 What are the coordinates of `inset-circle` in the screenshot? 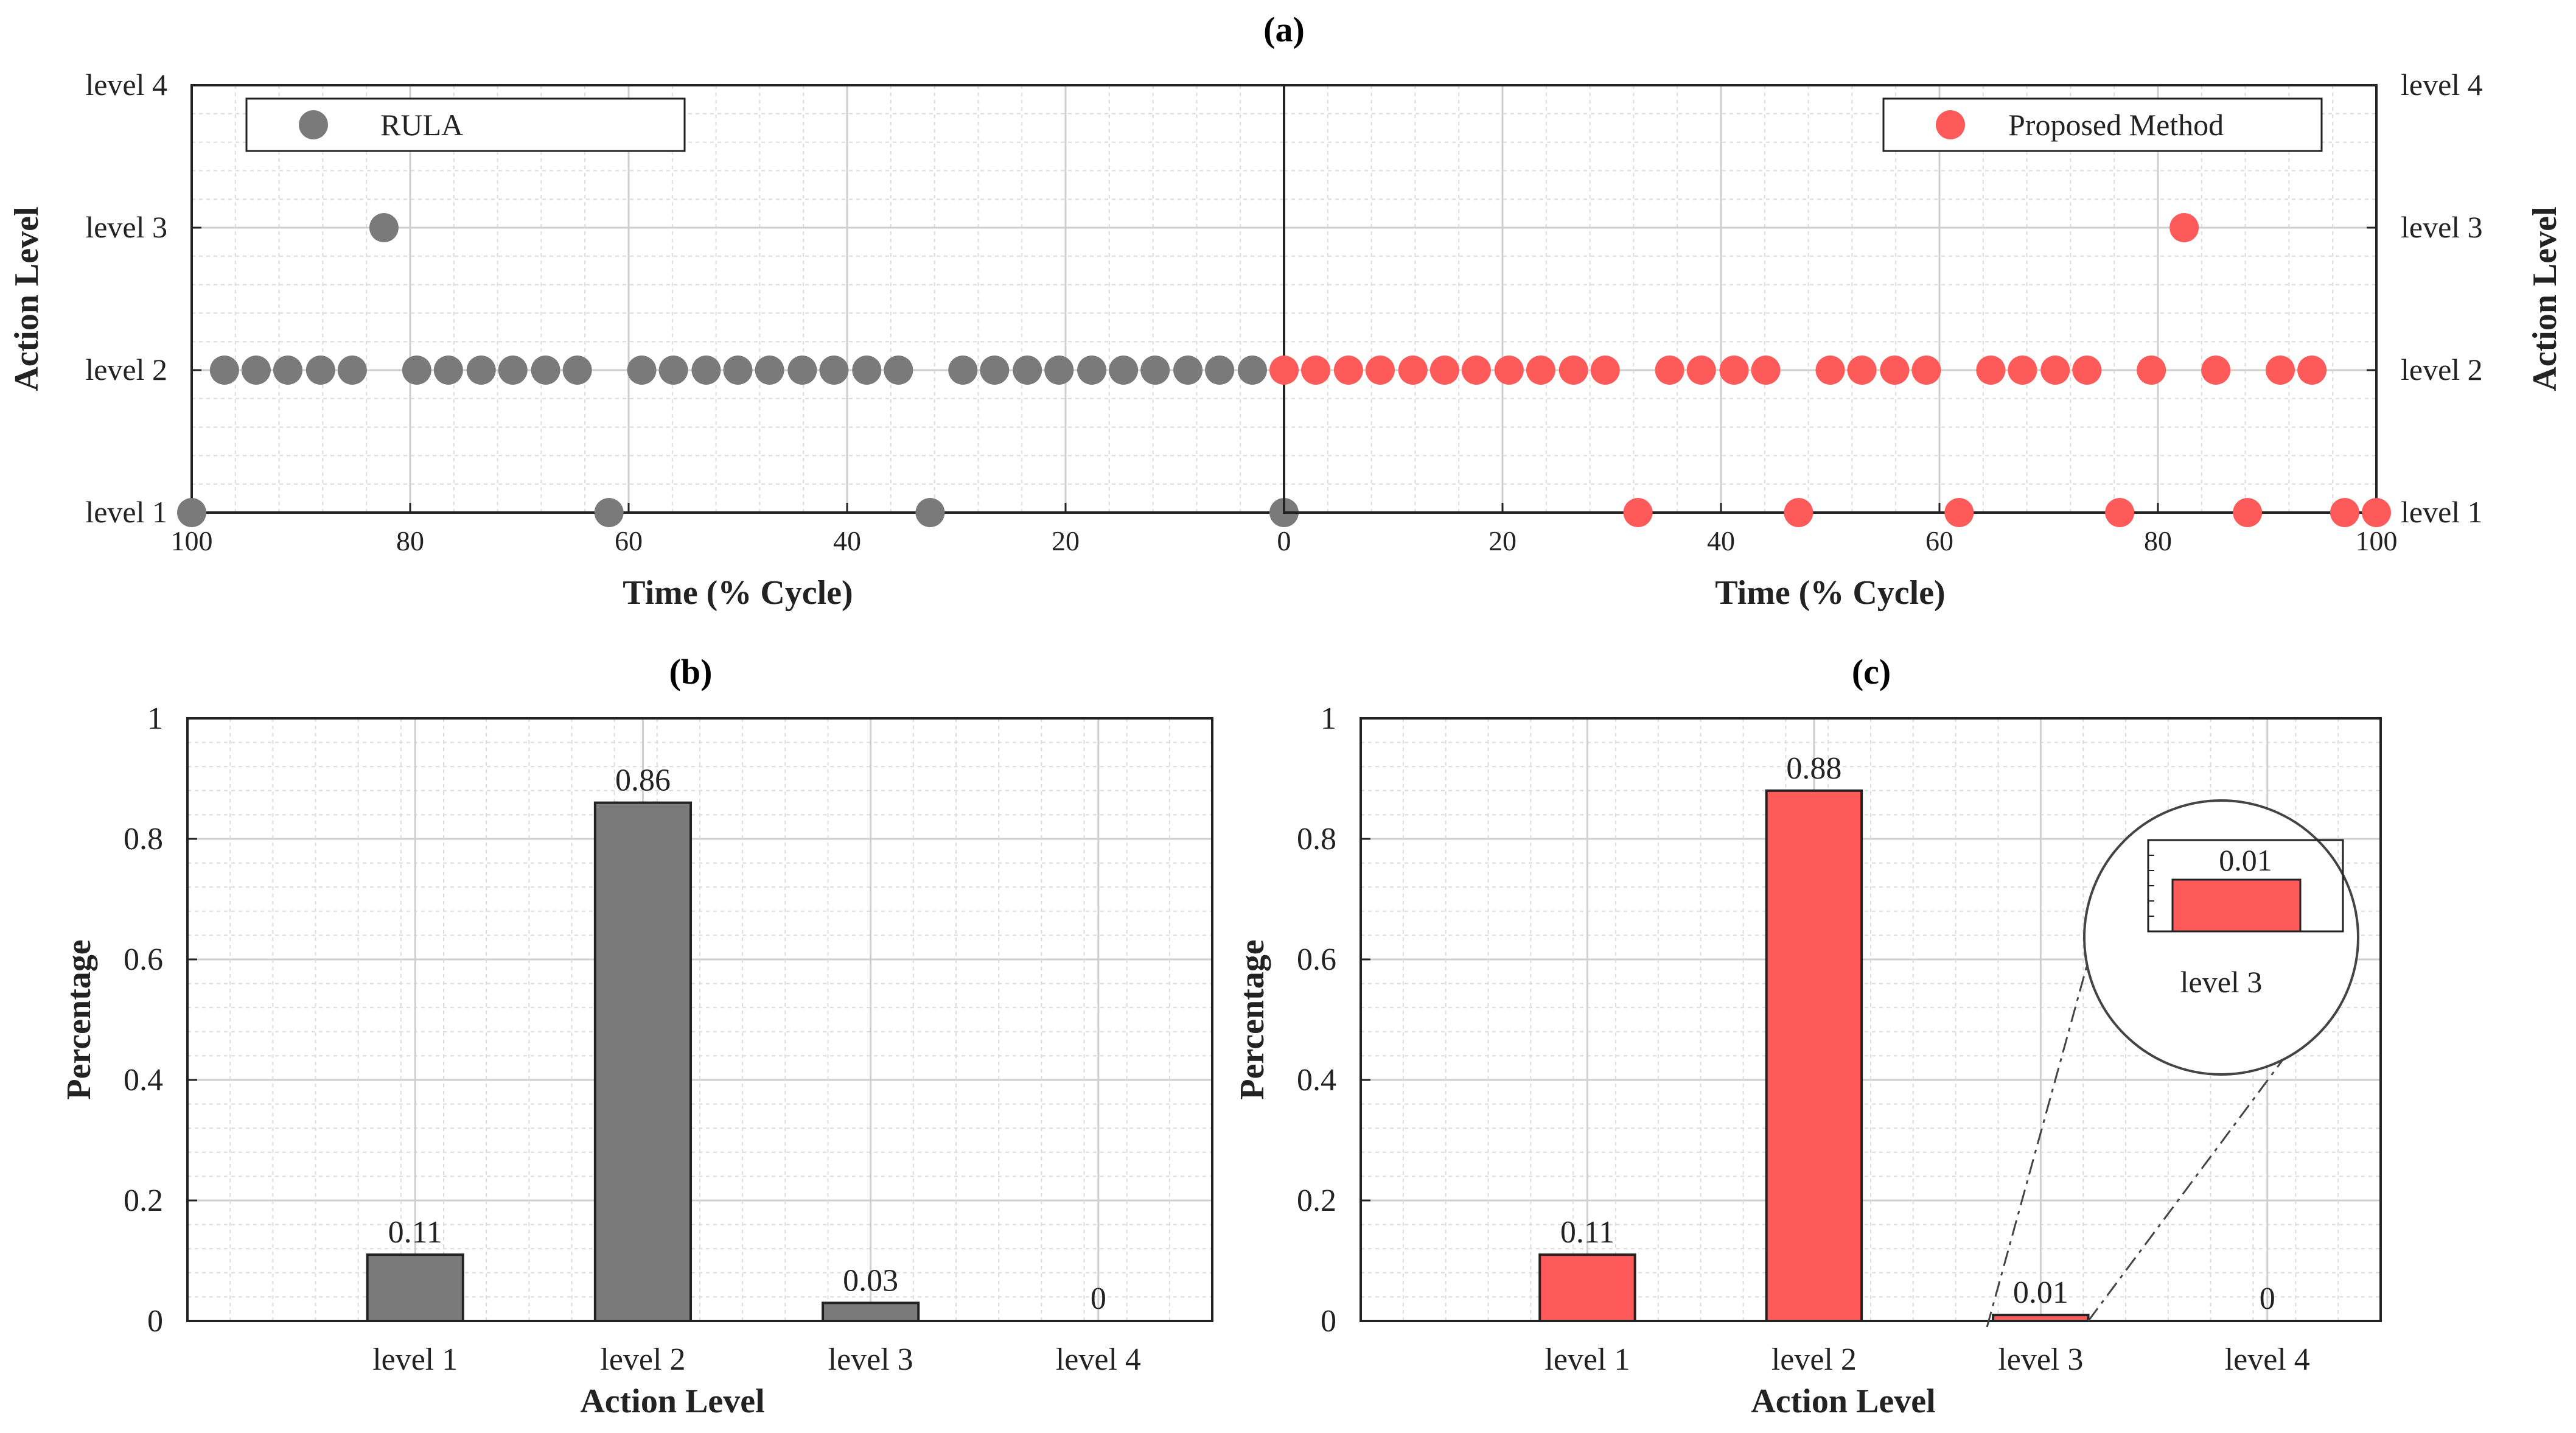 It's located at (2221, 937).